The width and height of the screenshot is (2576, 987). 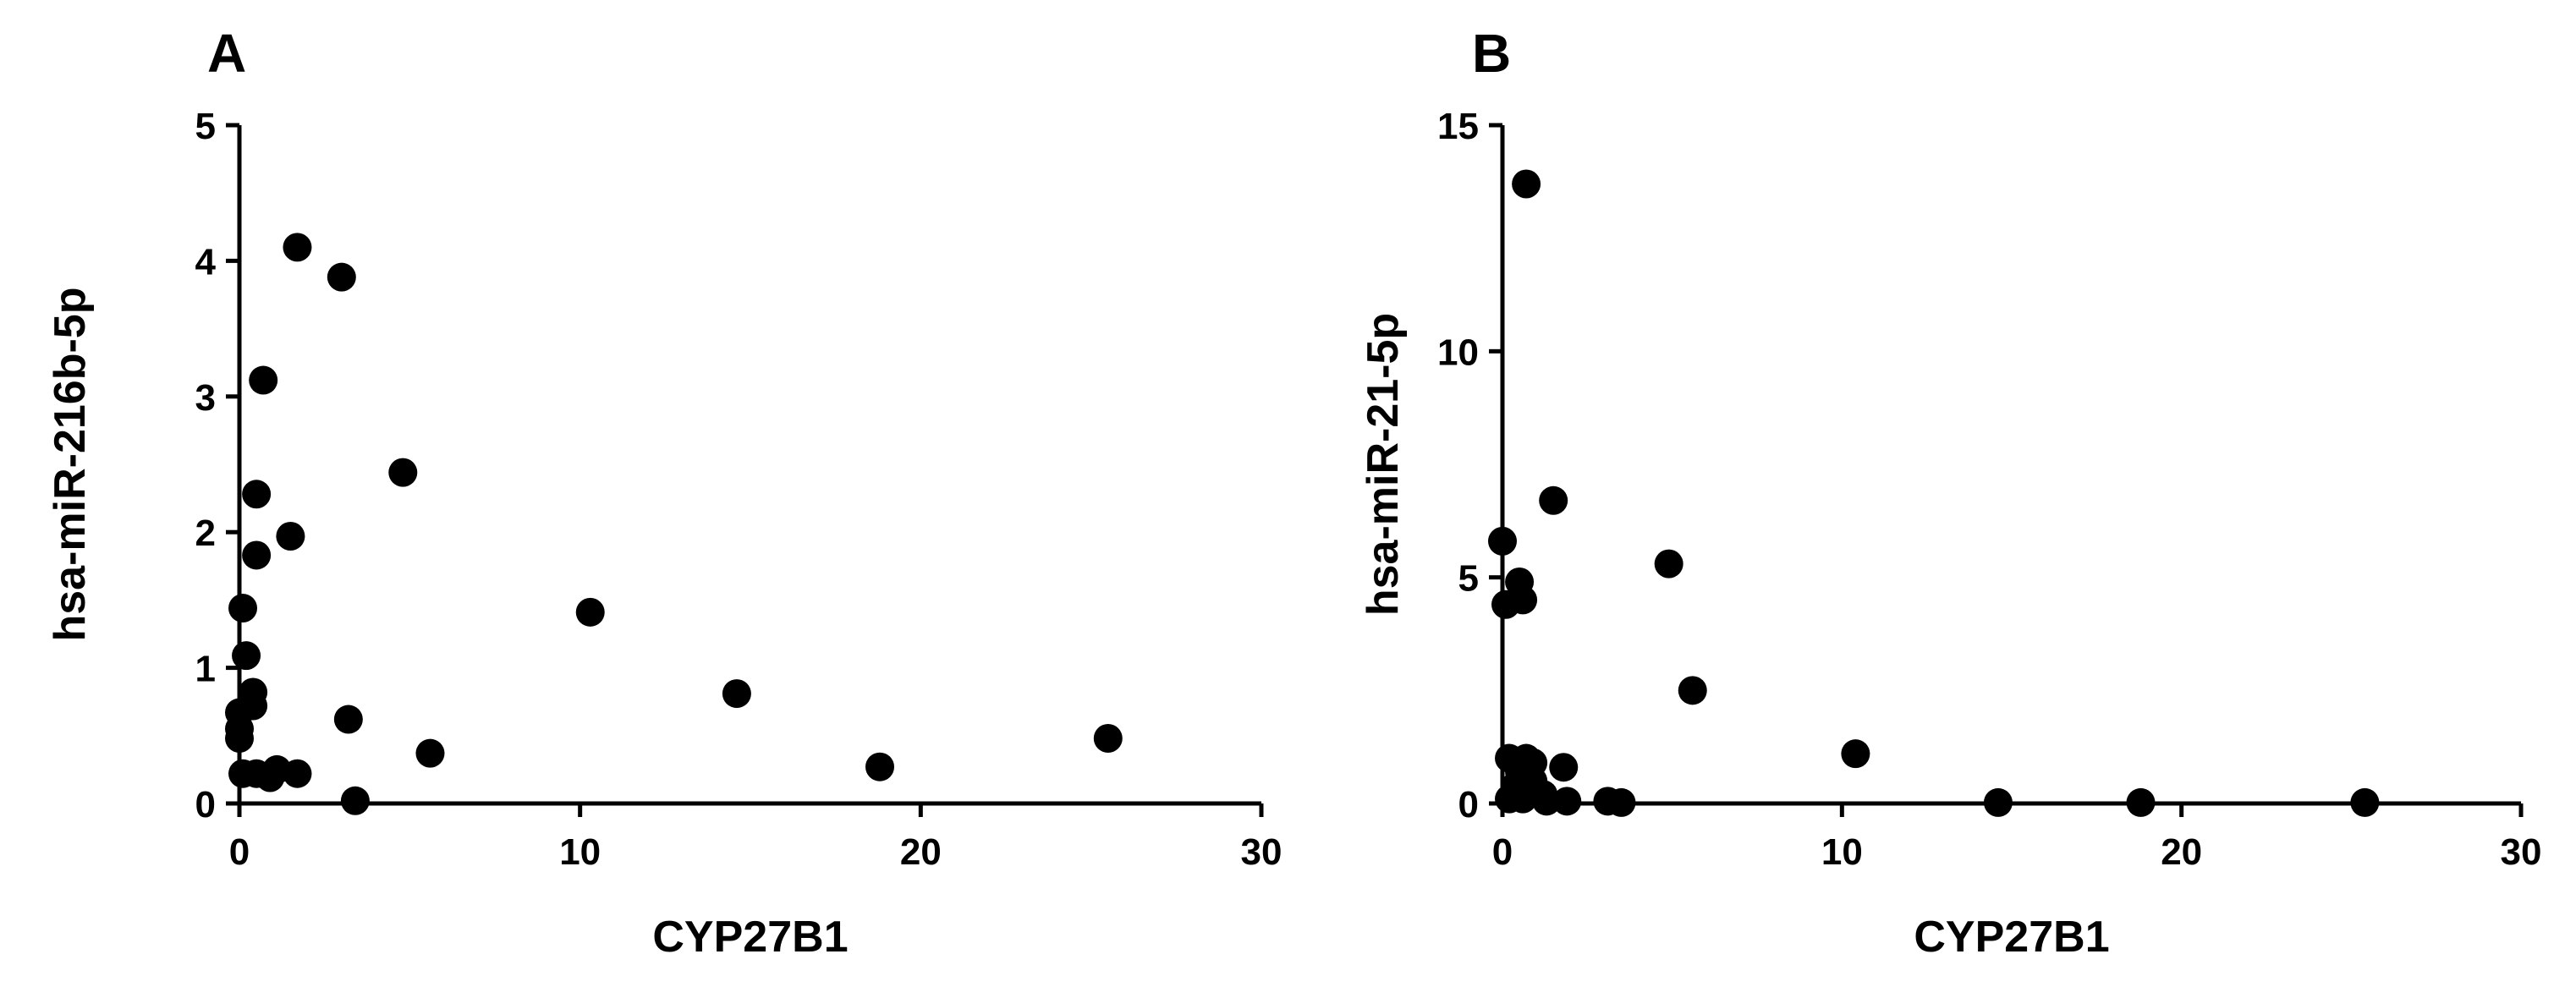 I want to click on y-axis-title: hsa-miR-21-5p, so click(x=1384, y=464).